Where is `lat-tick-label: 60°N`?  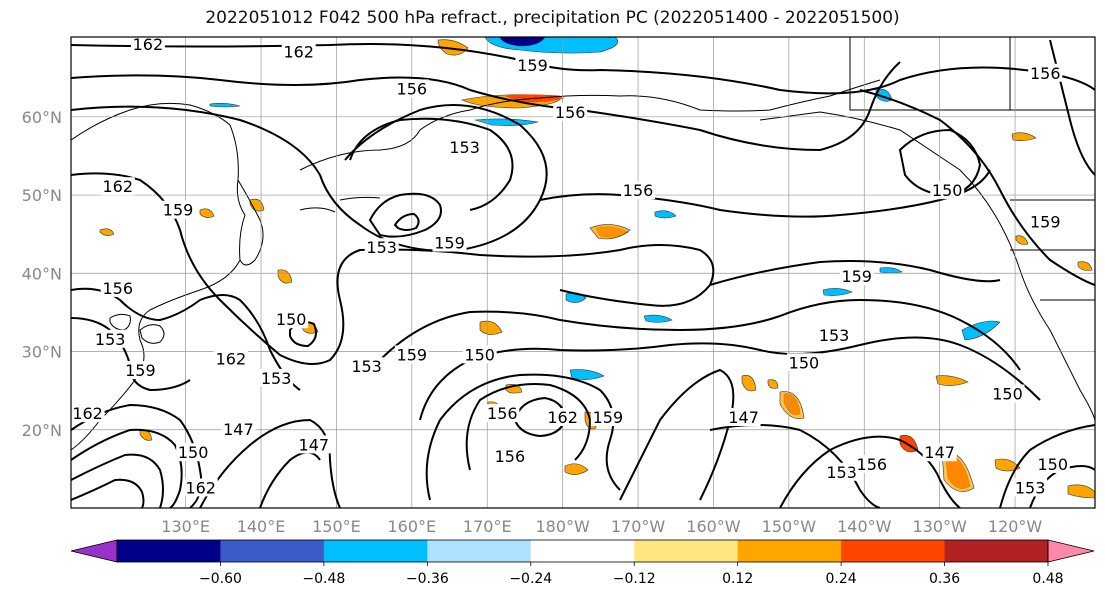
lat-tick-label: 60°N is located at coordinates (42, 117).